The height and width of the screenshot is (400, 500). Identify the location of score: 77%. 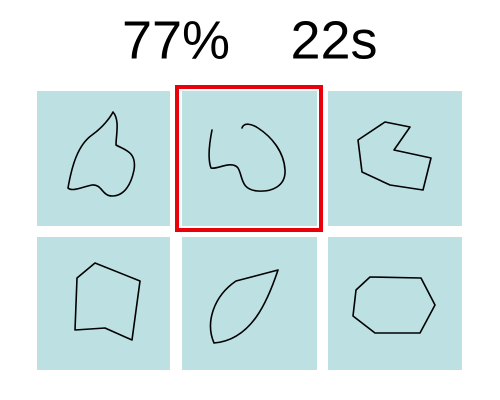
(176, 40).